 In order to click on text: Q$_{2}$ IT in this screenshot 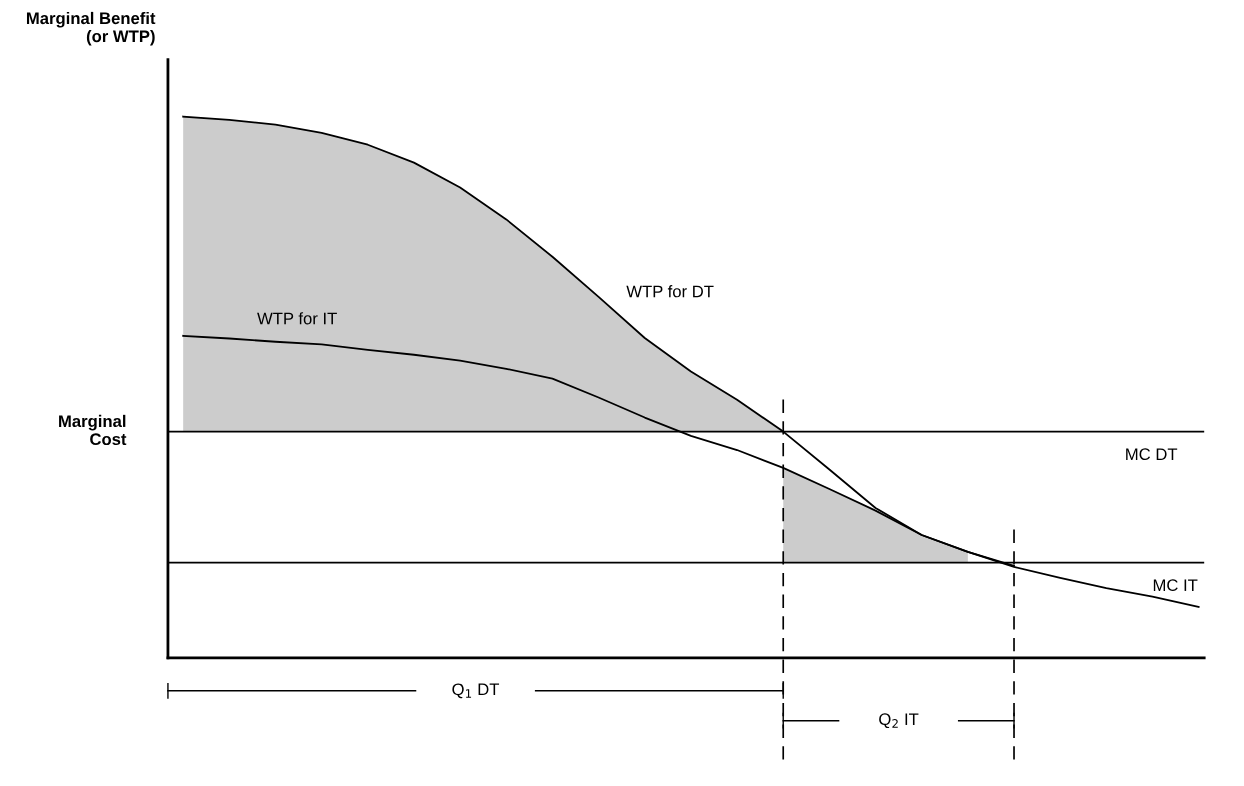, I will do `click(899, 721)`.